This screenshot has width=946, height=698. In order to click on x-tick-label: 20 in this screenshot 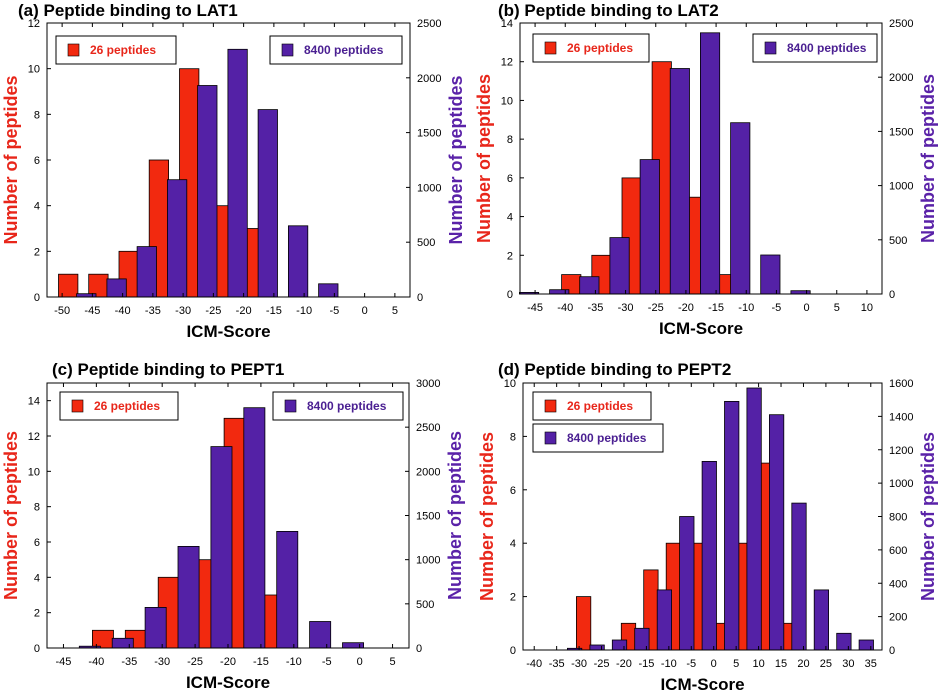, I will do `click(803, 664)`.